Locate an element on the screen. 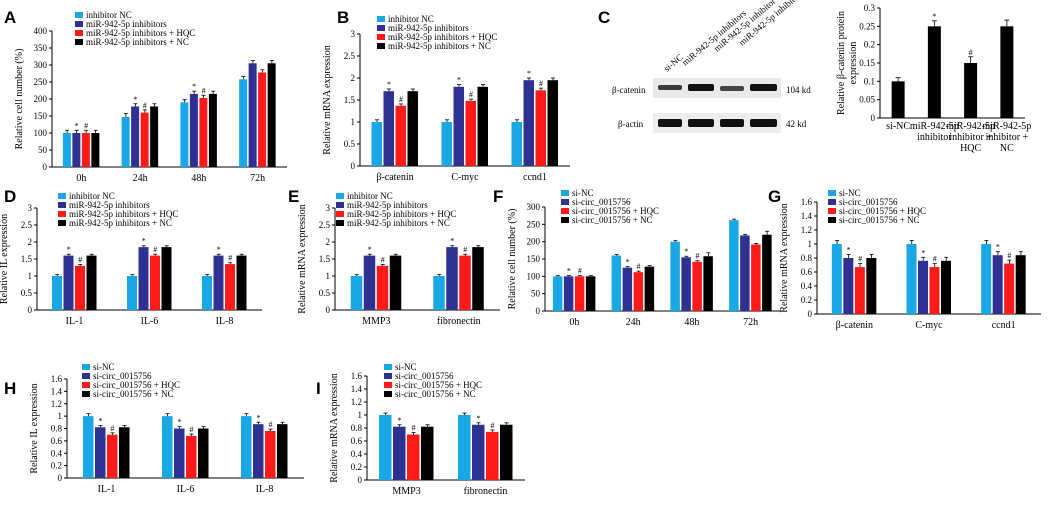  y-tick-label: 0.4 is located at coordinates (57, 453).